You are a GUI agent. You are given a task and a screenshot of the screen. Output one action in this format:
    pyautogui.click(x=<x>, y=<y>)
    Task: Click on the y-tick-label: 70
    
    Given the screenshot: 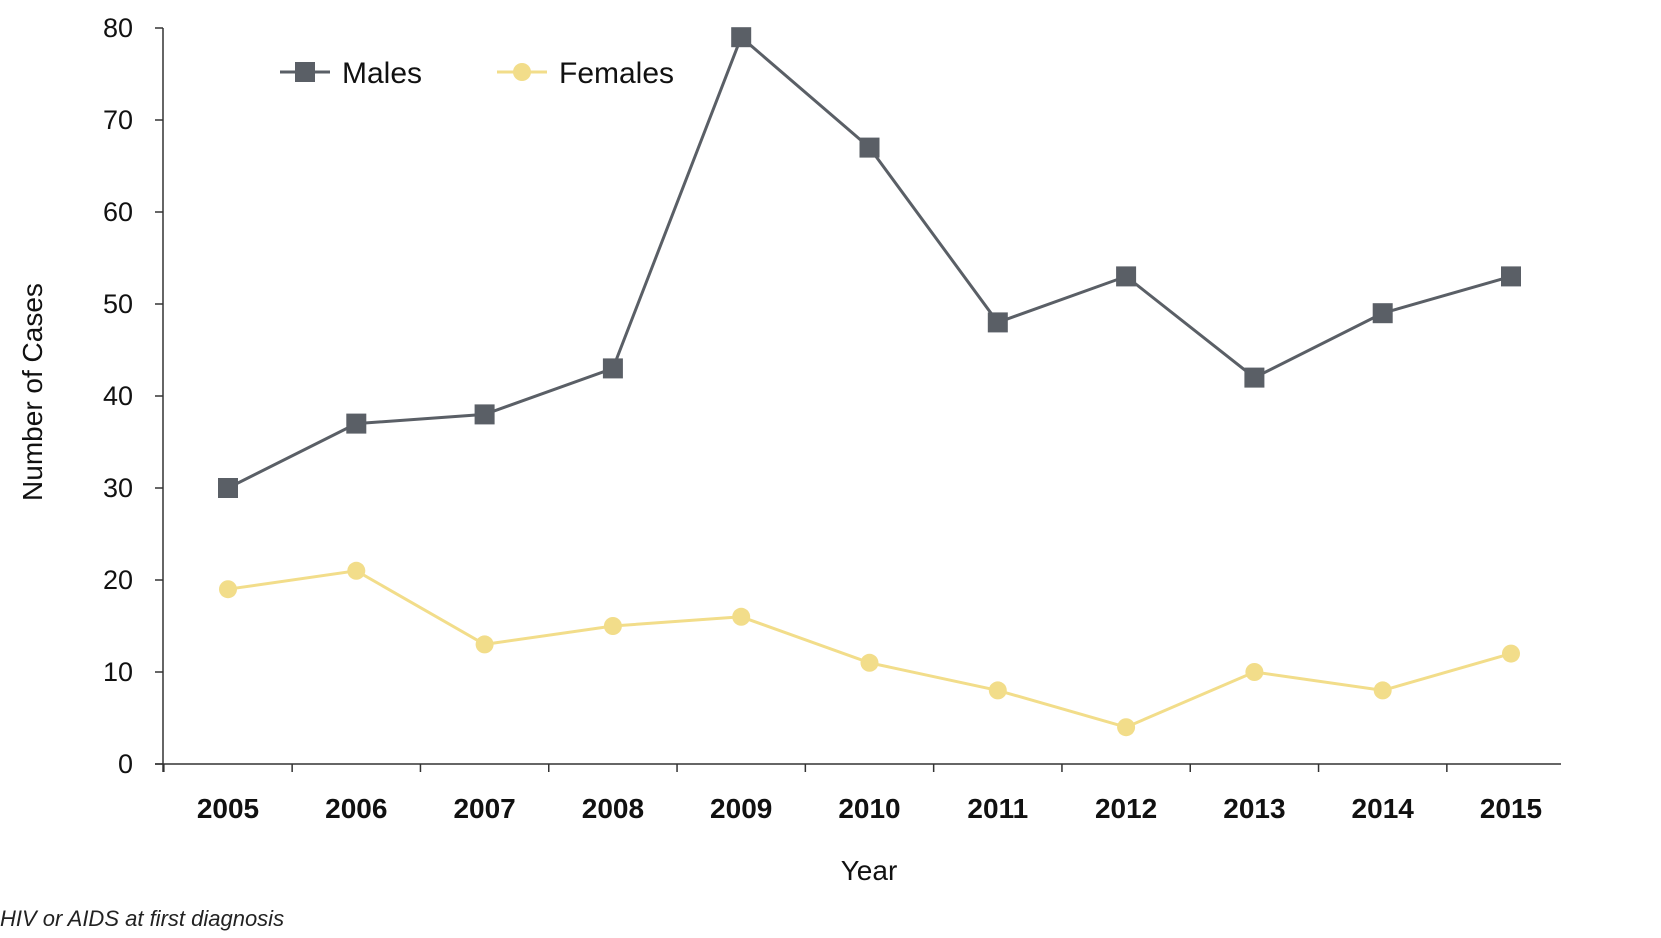 What is the action you would take?
    pyautogui.click(x=118, y=120)
    